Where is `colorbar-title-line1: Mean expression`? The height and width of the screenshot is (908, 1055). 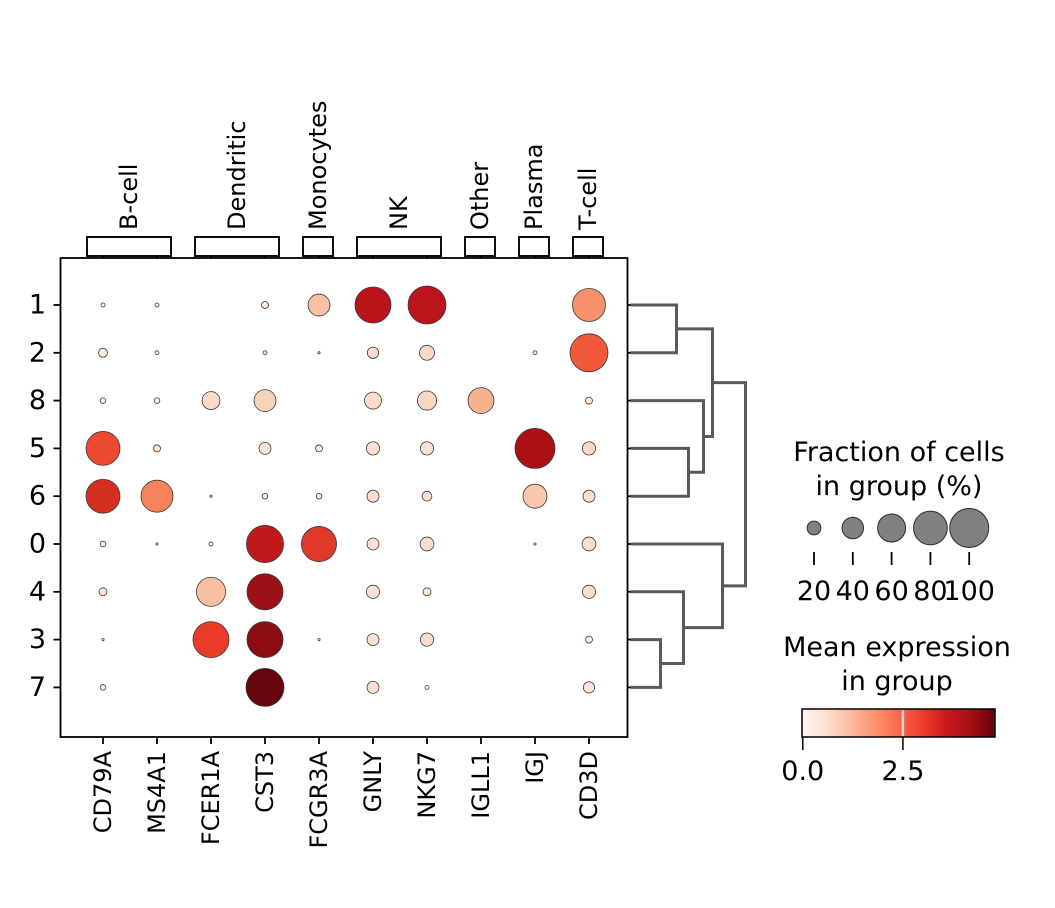
colorbar-title-line1: Mean expression is located at coordinates (897, 647).